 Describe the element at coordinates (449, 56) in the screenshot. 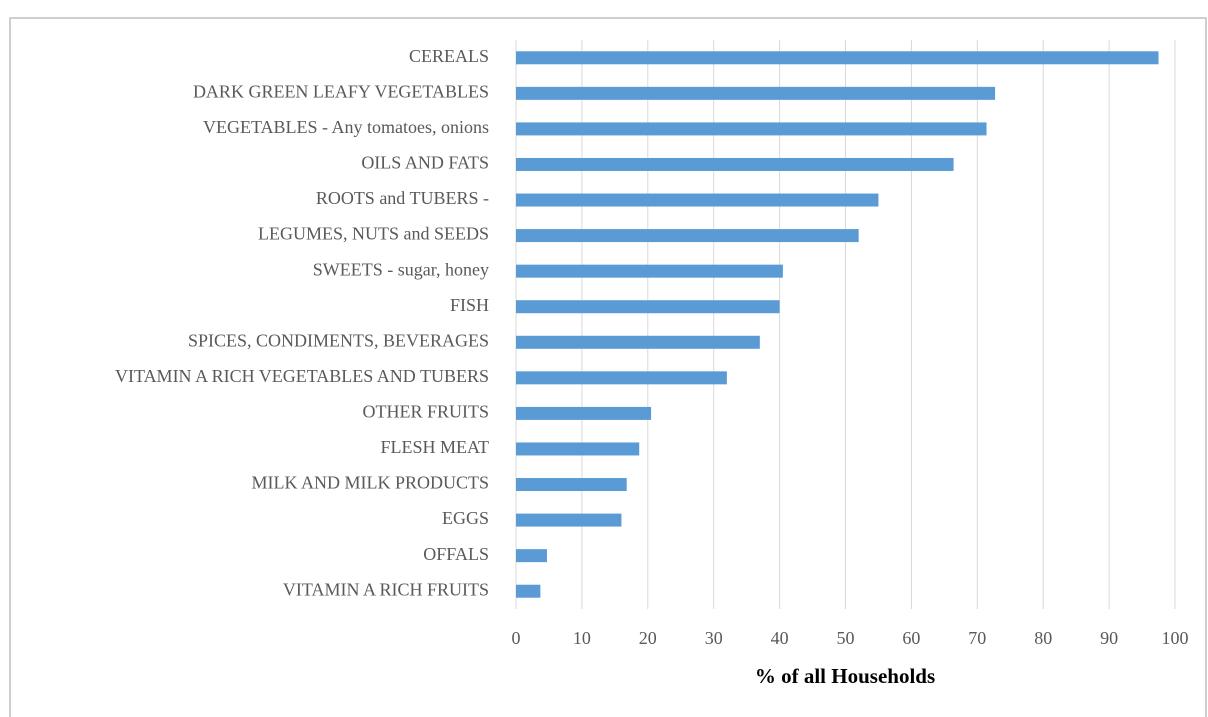

I see `y-tick-label: CEREALS` at that location.